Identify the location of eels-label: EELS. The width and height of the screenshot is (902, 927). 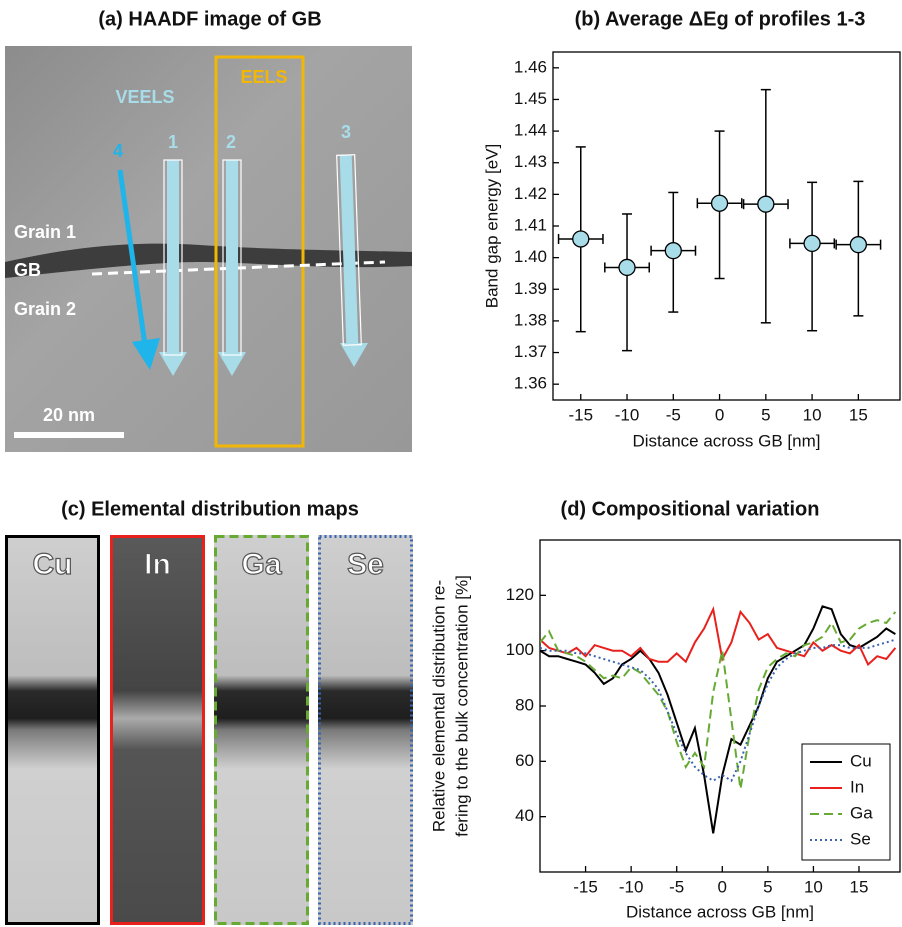
(263, 77).